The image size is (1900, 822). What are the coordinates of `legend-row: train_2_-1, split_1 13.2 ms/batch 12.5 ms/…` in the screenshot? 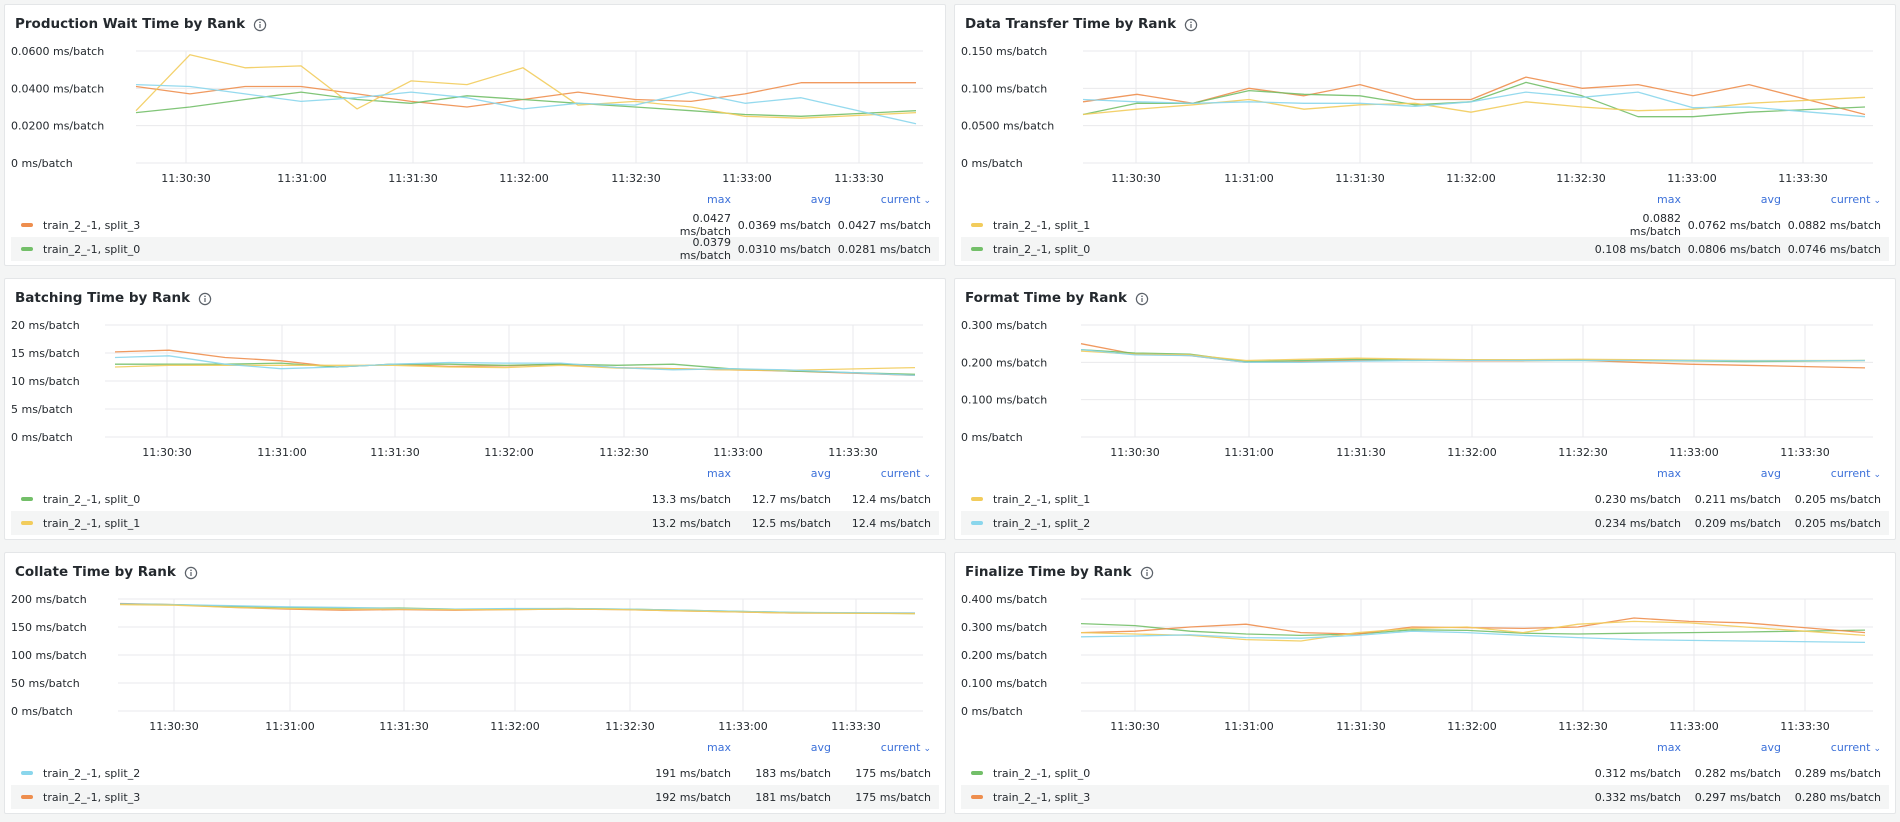 It's located at (475, 523).